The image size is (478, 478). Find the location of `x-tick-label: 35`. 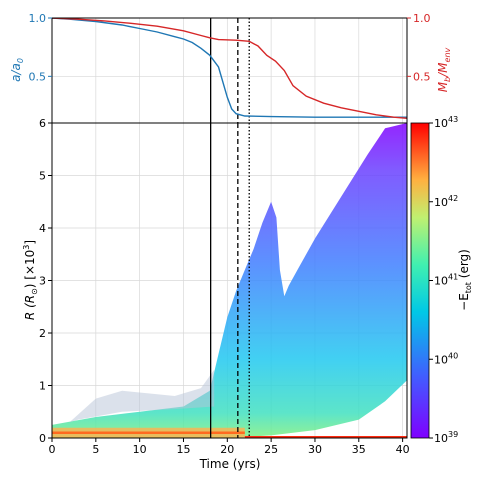

x-tick-label: 35 is located at coordinates (359, 449).